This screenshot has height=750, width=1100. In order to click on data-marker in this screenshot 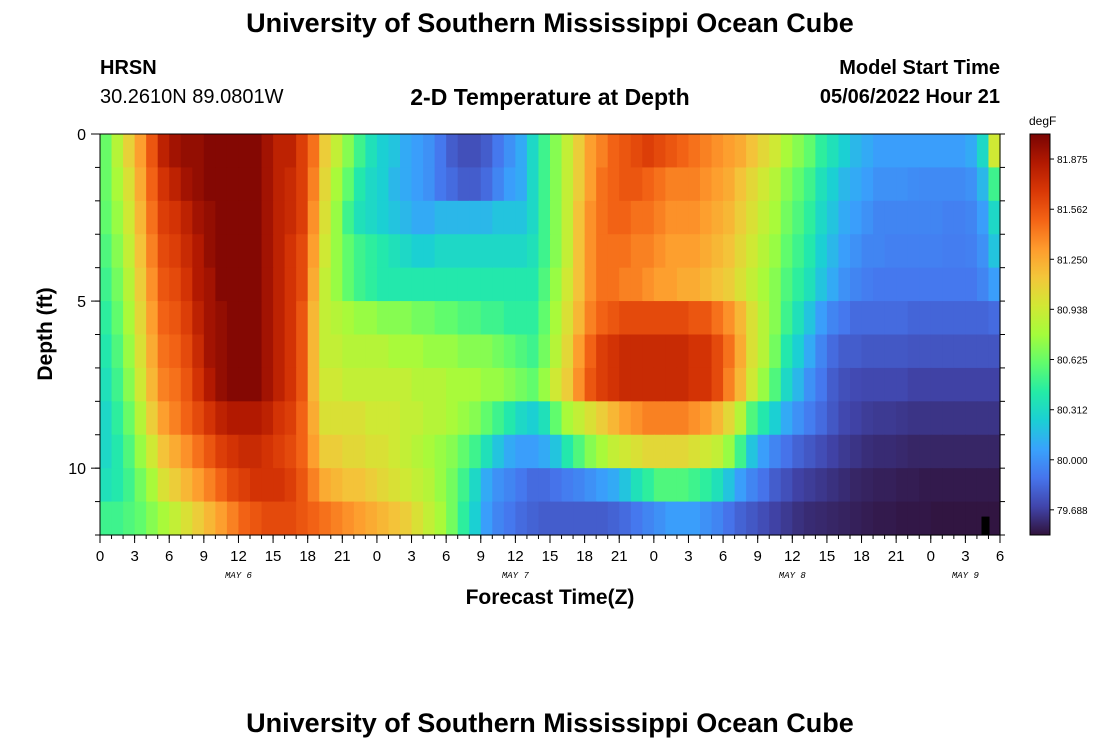, I will do `click(985, 525)`.